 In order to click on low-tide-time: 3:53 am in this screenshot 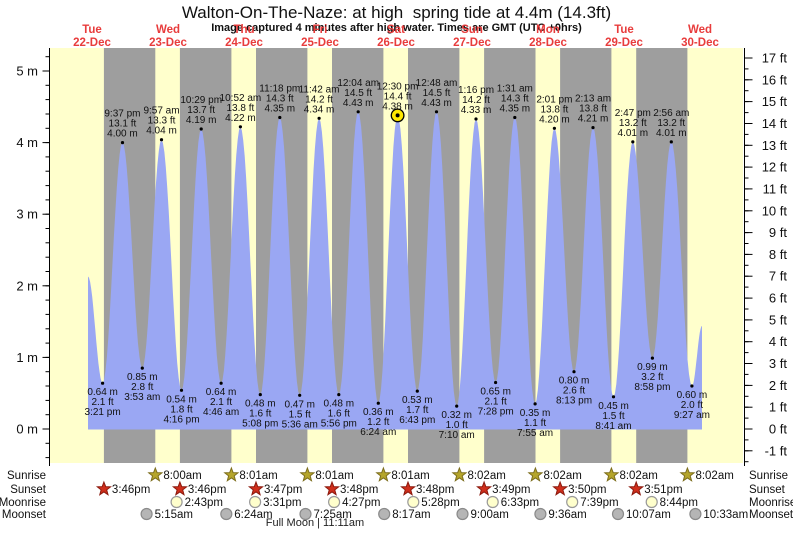, I will do `click(142, 397)`.